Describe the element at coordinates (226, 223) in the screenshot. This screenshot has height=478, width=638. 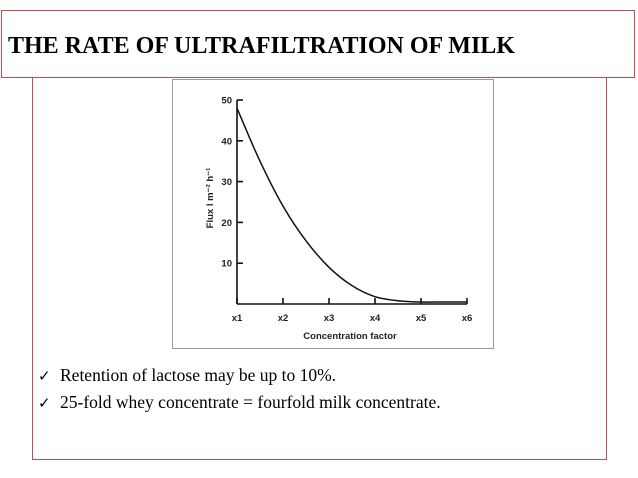
I see `y-tick-label: 20` at that location.